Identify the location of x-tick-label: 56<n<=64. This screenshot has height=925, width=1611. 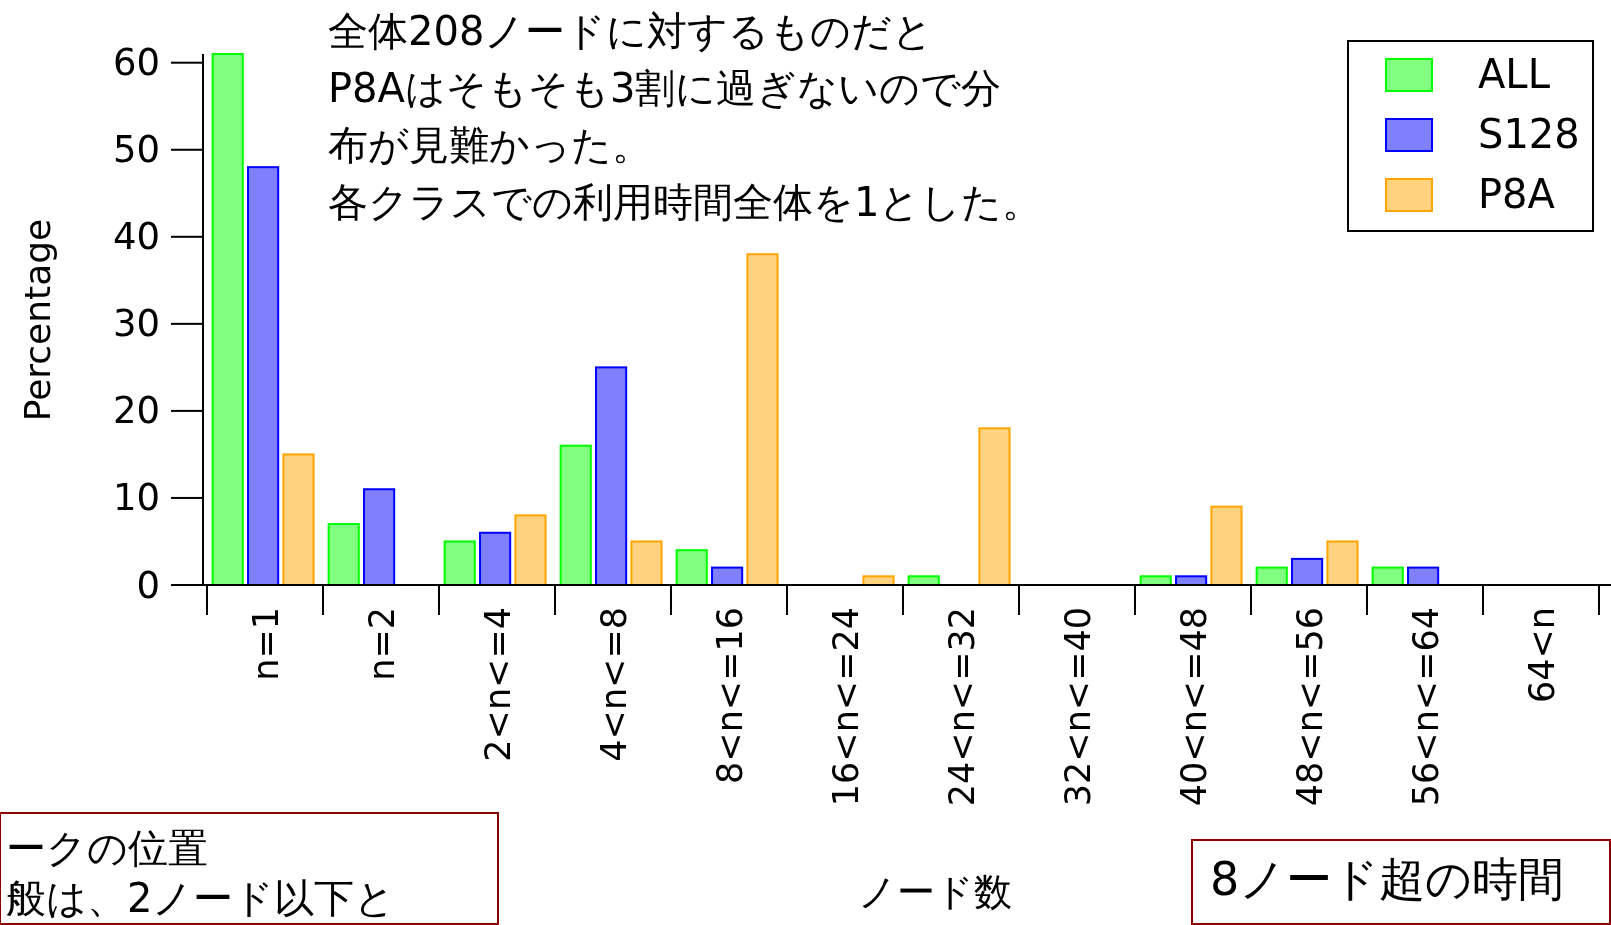
(1426, 707).